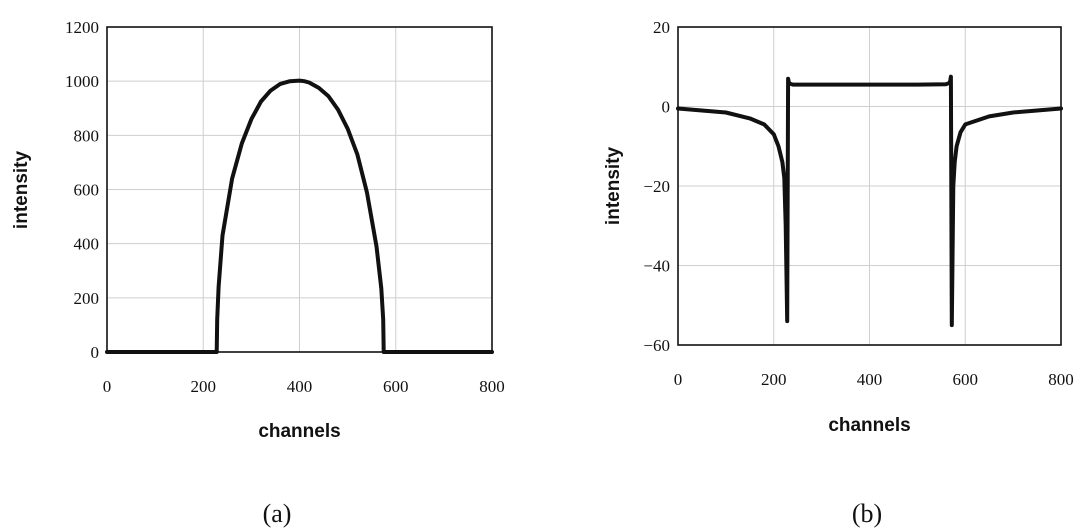 The width and height of the screenshot is (1077, 531). Describe the element at coordinates (107, 386) in the screenshot. I see `x-tick-label-a-0: 0` at that location.